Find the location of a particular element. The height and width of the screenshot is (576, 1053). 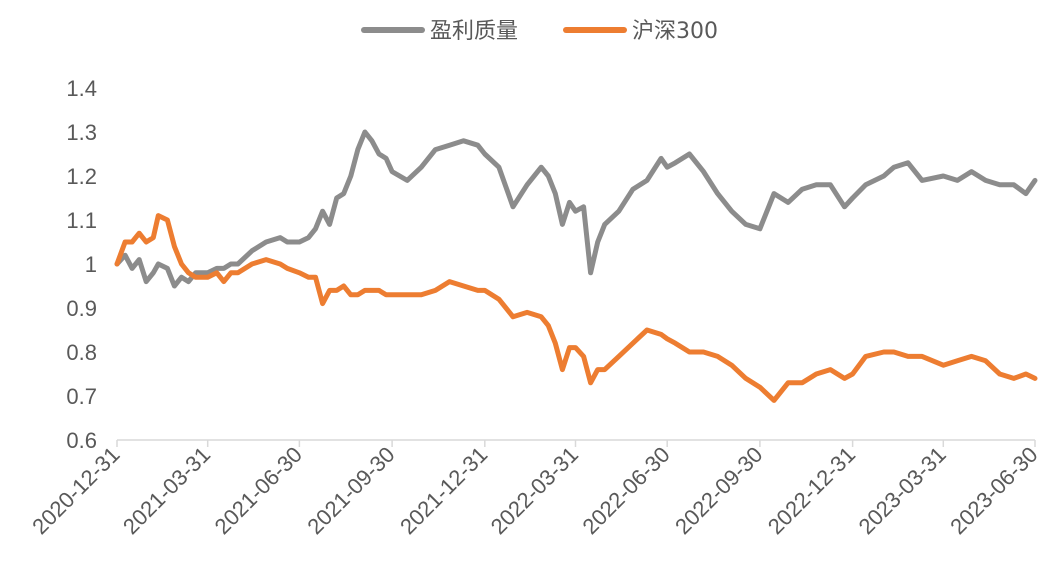

y-tick-label: 0.7 is located at coordinates (81, 396).